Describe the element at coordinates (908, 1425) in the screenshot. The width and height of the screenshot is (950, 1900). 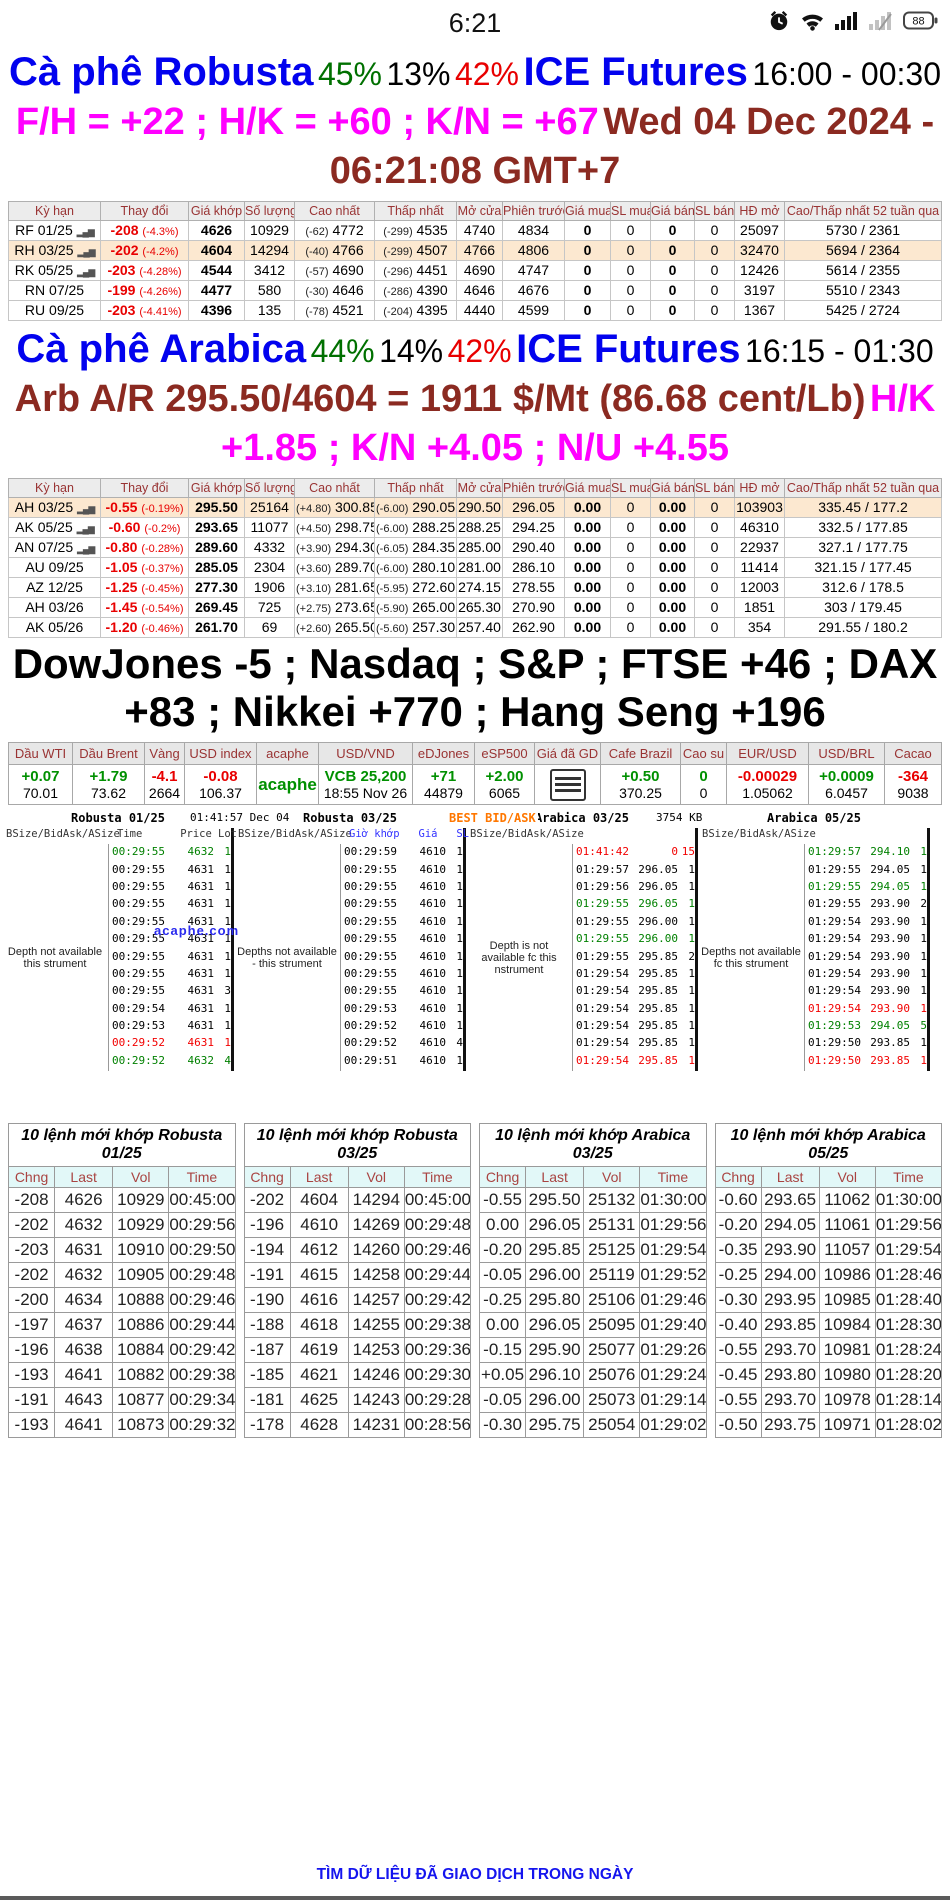
I see `order-cell: 01:28:02` at that location.